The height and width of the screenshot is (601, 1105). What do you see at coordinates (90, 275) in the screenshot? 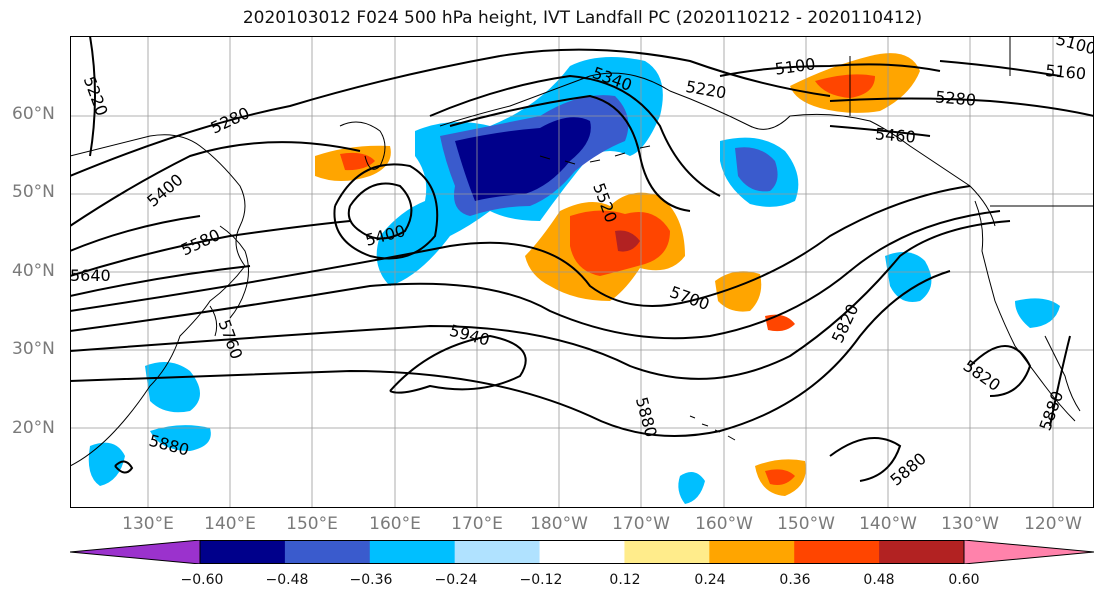
I see `contour-label: 5640` at bounding box center [90, 275].